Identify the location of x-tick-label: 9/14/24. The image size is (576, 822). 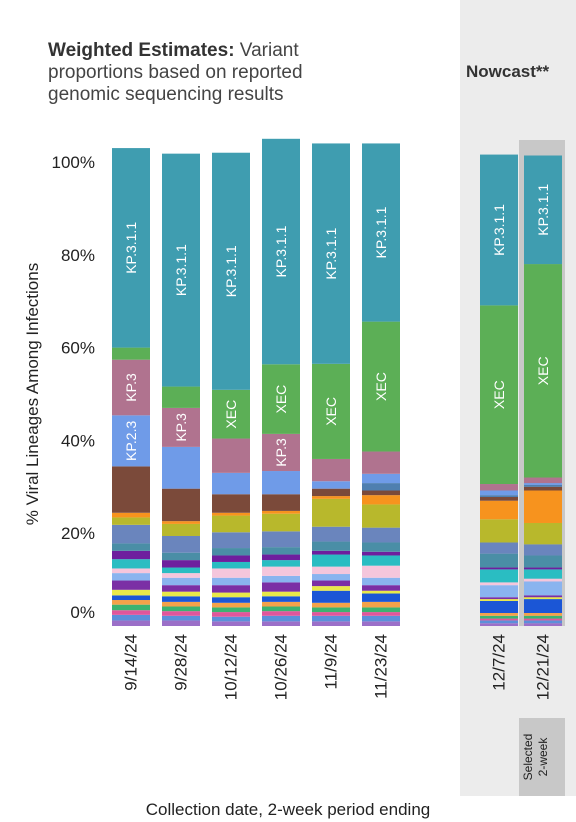
(131, 662).